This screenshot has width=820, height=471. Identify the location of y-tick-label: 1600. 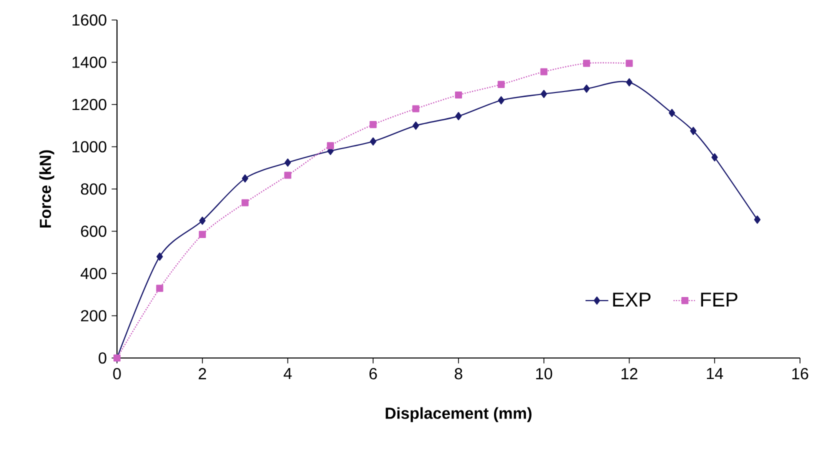
(89, 20).